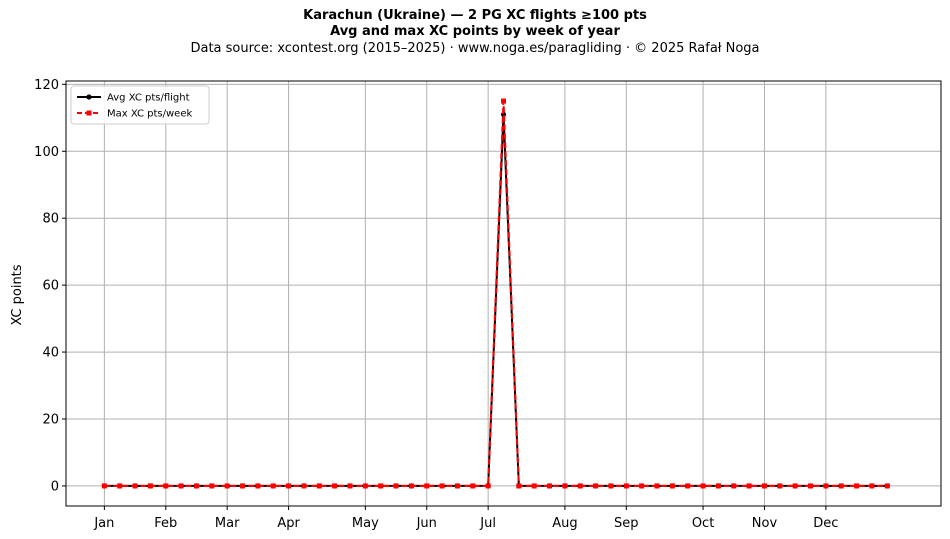 The image size is (950, 539). Describe the element at coordinates (564, 523) in the screenshot. I see `x-tick-label: Aug` at that location.